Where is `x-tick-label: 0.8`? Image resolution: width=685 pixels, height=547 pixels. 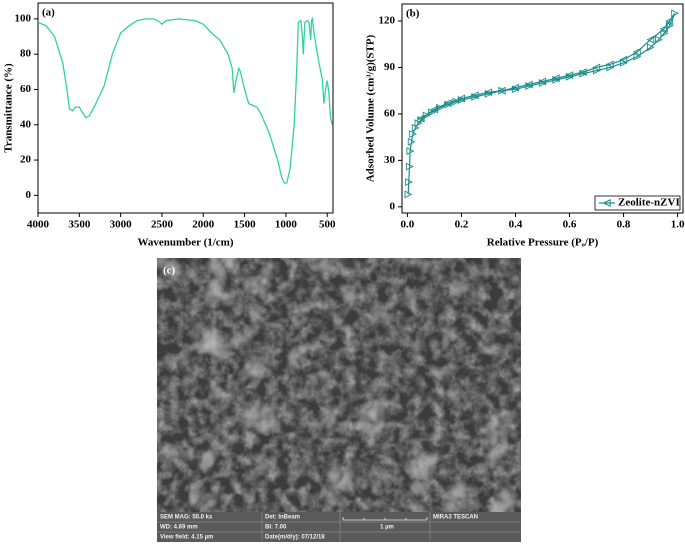
x-tick-label: 0.8 is located at coordinates (624, 225).